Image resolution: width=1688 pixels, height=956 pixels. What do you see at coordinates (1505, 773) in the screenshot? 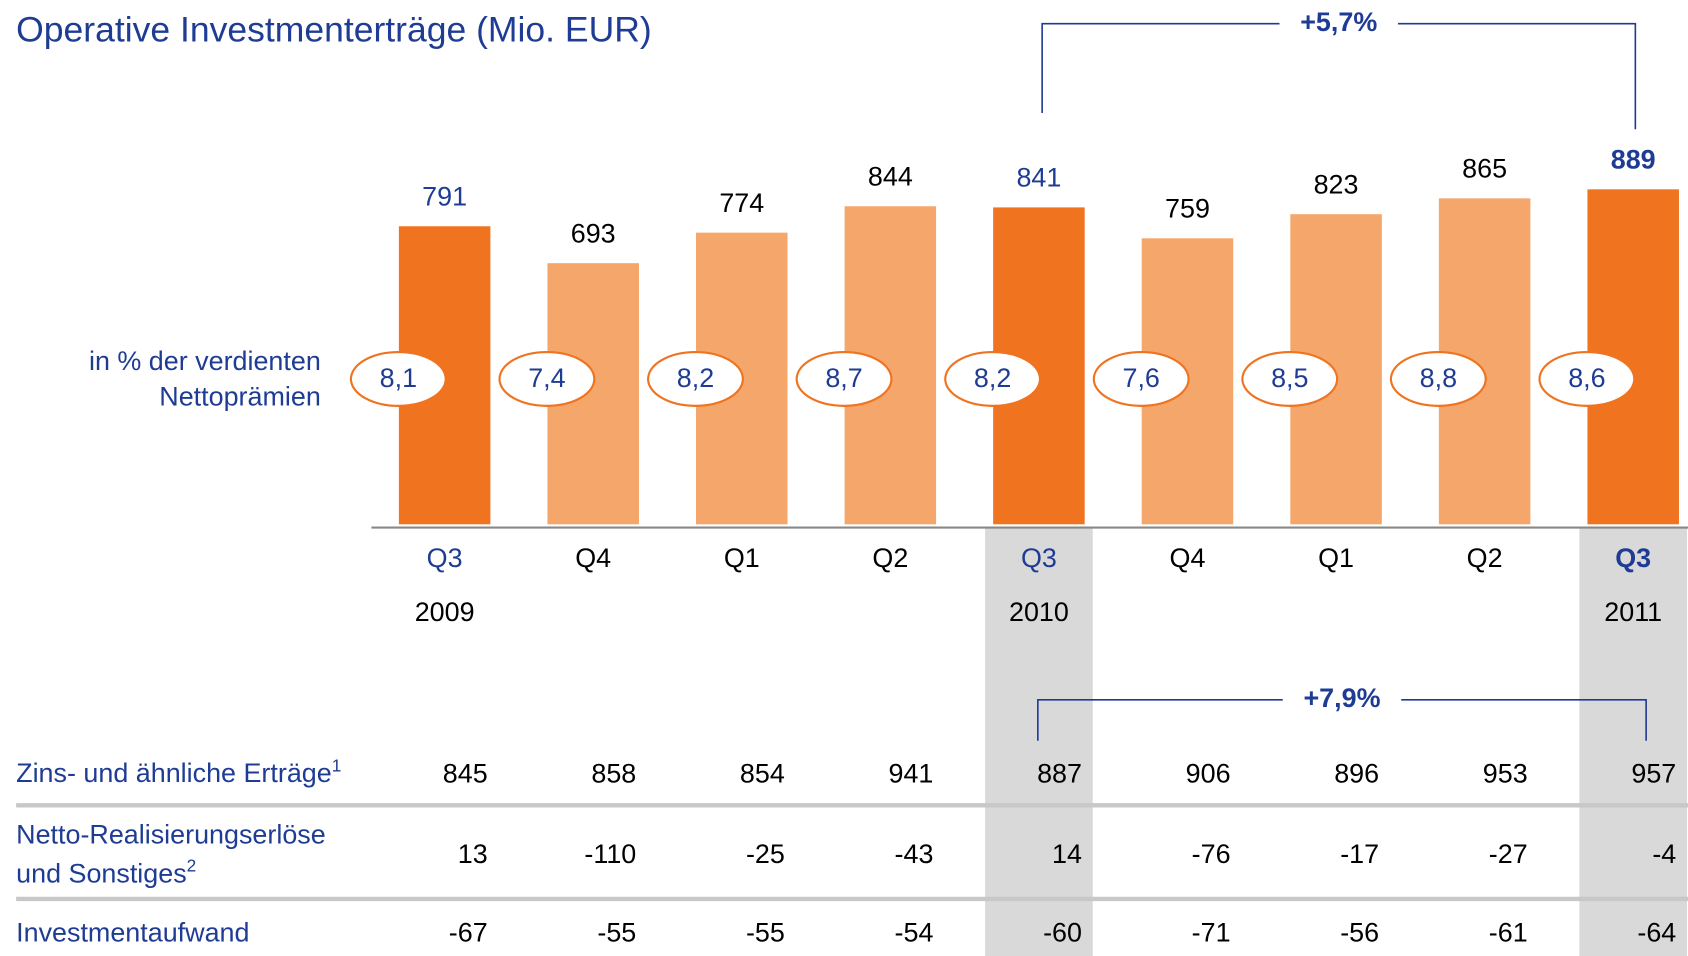
I see `table-cell: 953` at bounding box center [1505, 773].